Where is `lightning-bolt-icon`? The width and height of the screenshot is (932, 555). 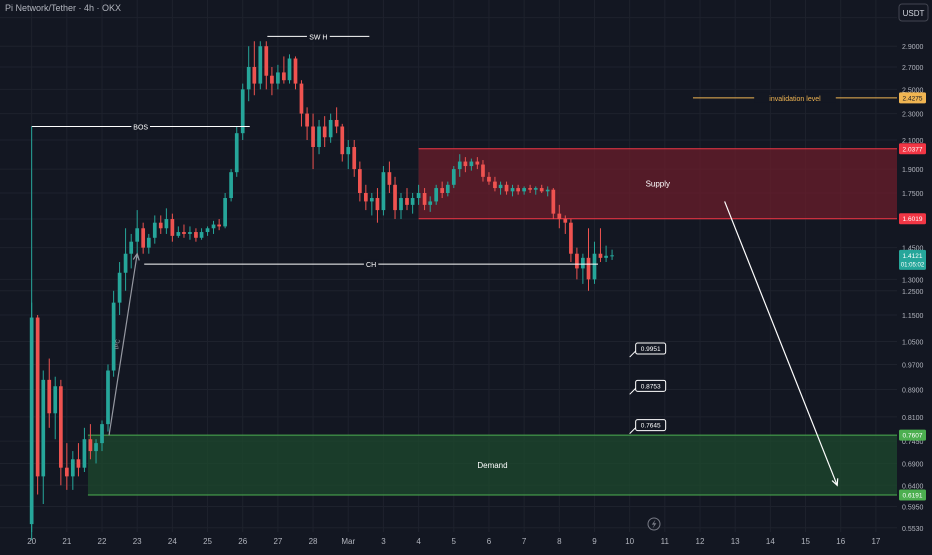 lightning-bolt-icon is located at coordinates (654, 524).